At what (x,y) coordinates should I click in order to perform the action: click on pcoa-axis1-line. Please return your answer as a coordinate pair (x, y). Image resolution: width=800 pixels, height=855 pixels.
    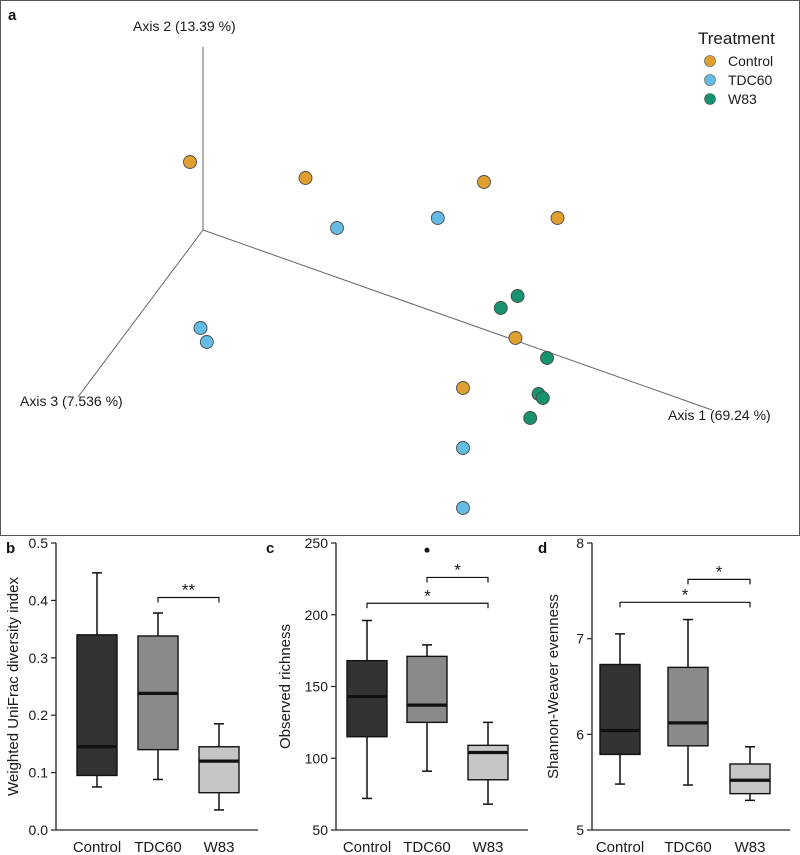
    Looking at the image, I should click on (457, 320).